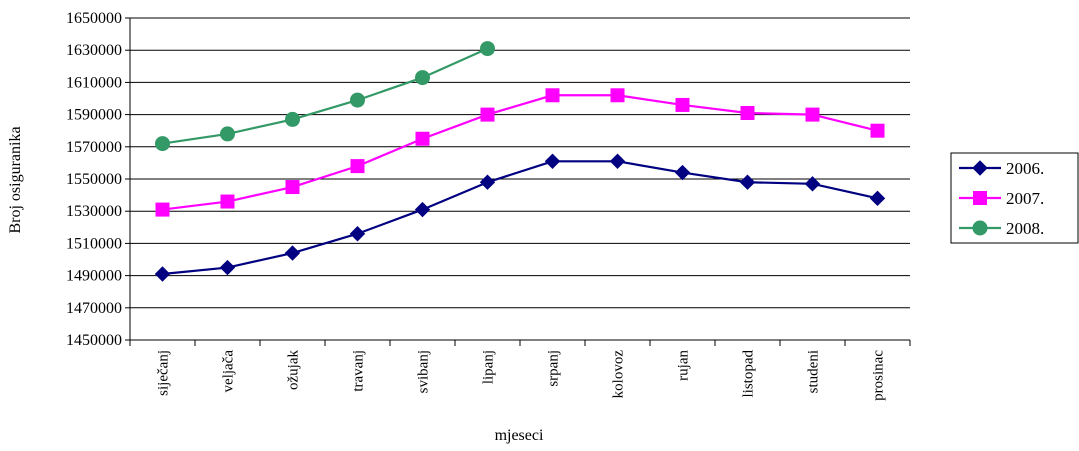 The image size is (1079, 451). I want to click on y-tick-label: 1650000, so click(94, 18).